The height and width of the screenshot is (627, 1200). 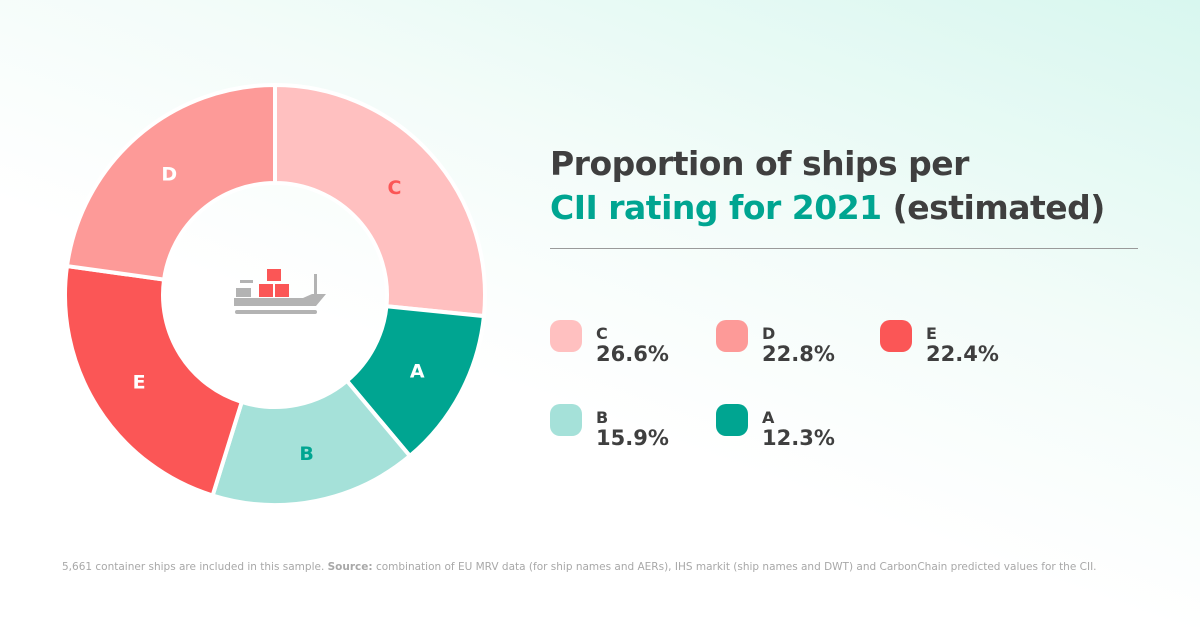 I want to click on legend-value: 15.9%, so click(x=632, y=438).